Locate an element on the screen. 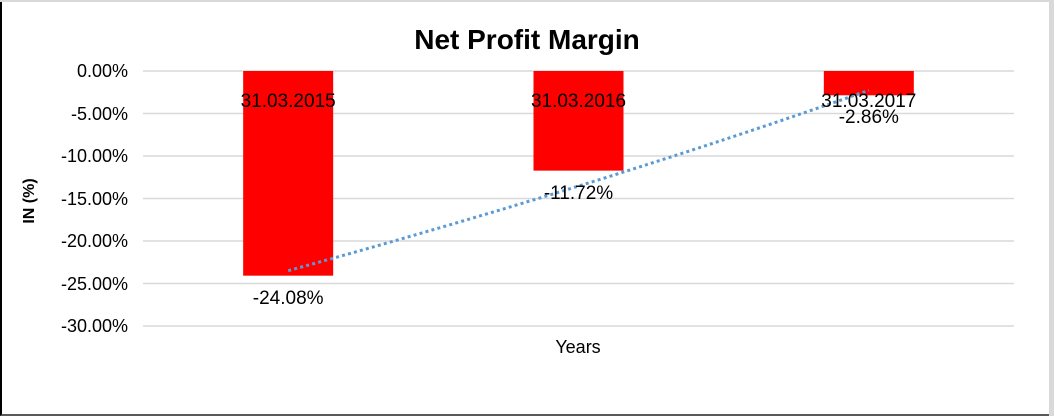 This screenshot has height=416, width=1054. y-tick-label: -10.00% is located at coordinates (94, 156).